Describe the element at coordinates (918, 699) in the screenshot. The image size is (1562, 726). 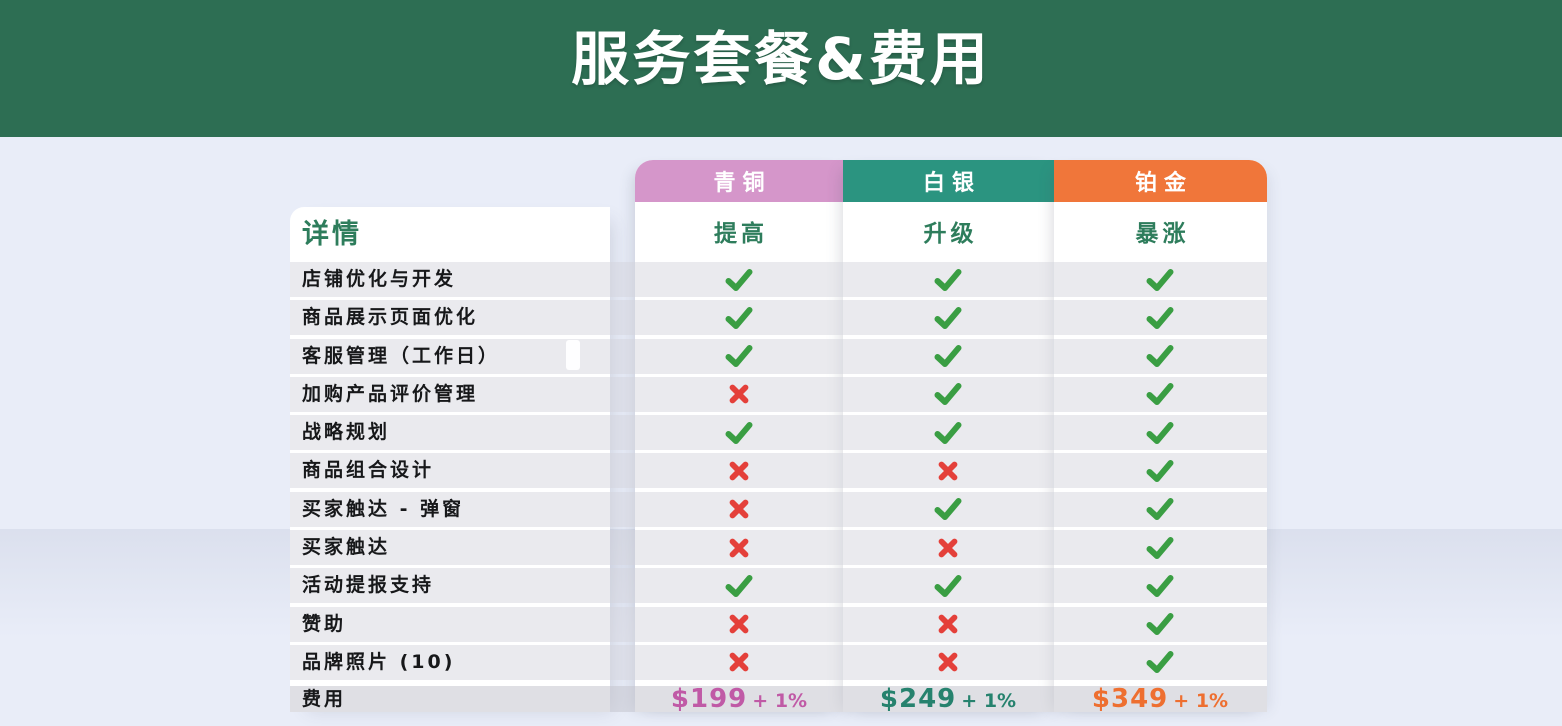
I see `price-amount: $249` at that location.